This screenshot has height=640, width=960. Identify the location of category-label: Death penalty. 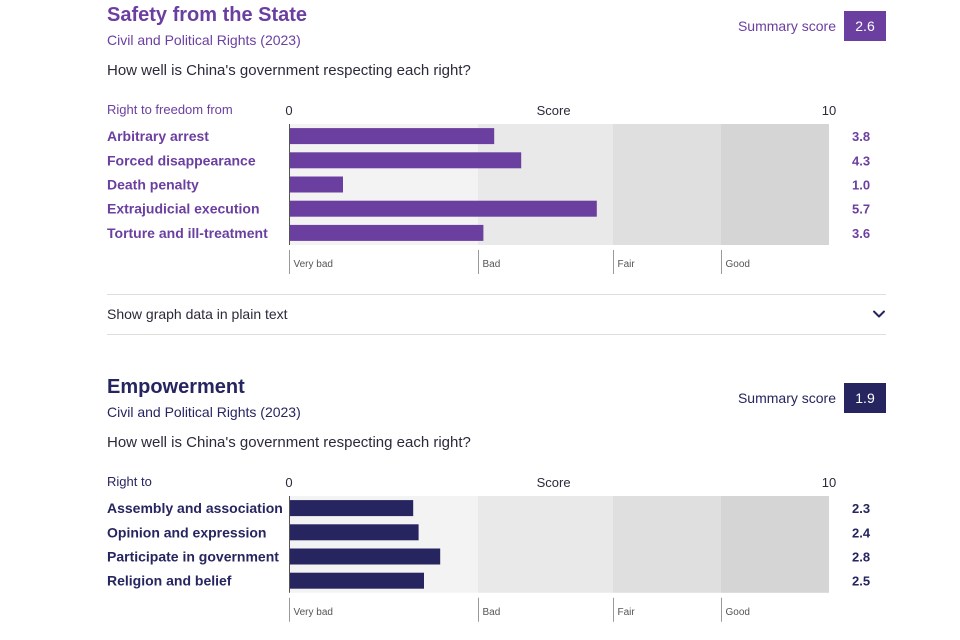
(153, 185).